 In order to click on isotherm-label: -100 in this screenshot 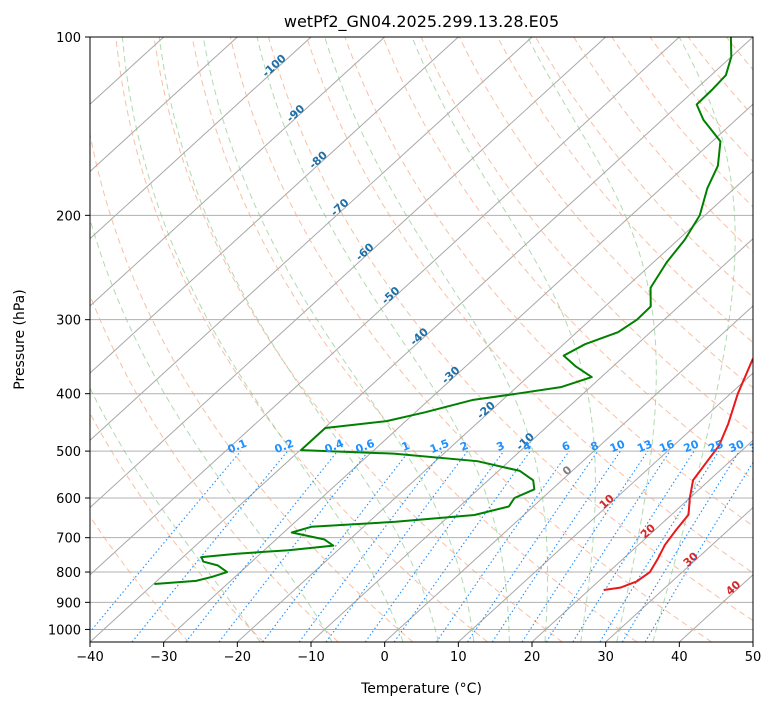, I will do `click(274, 66)`.